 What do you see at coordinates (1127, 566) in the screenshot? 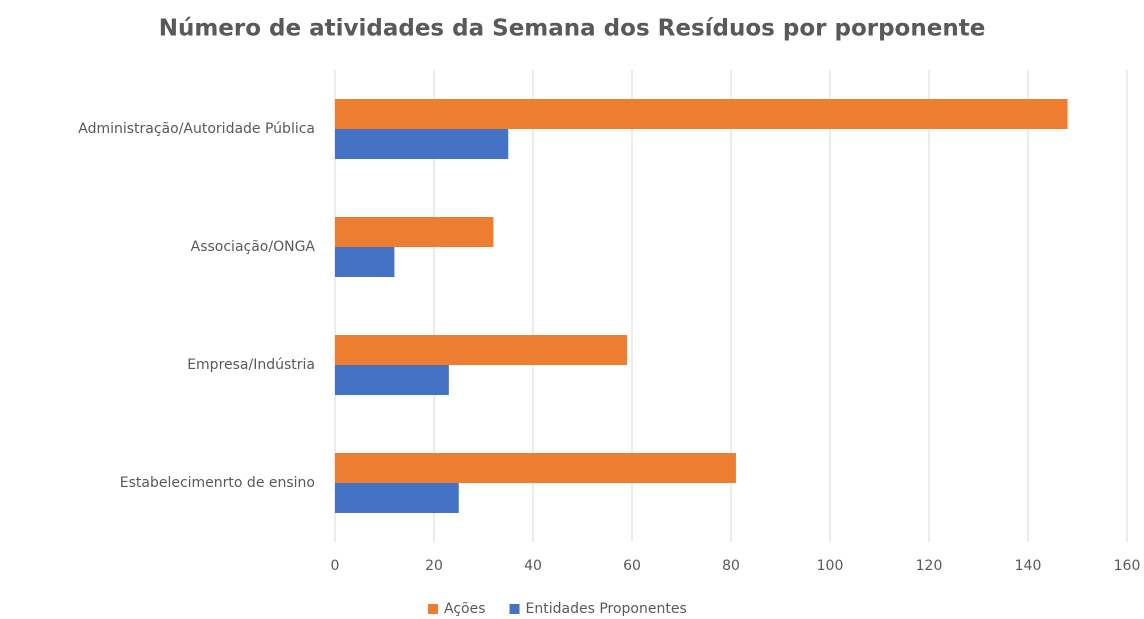
I see `x-tick-label: 160` at bounding box center [1127, 566].